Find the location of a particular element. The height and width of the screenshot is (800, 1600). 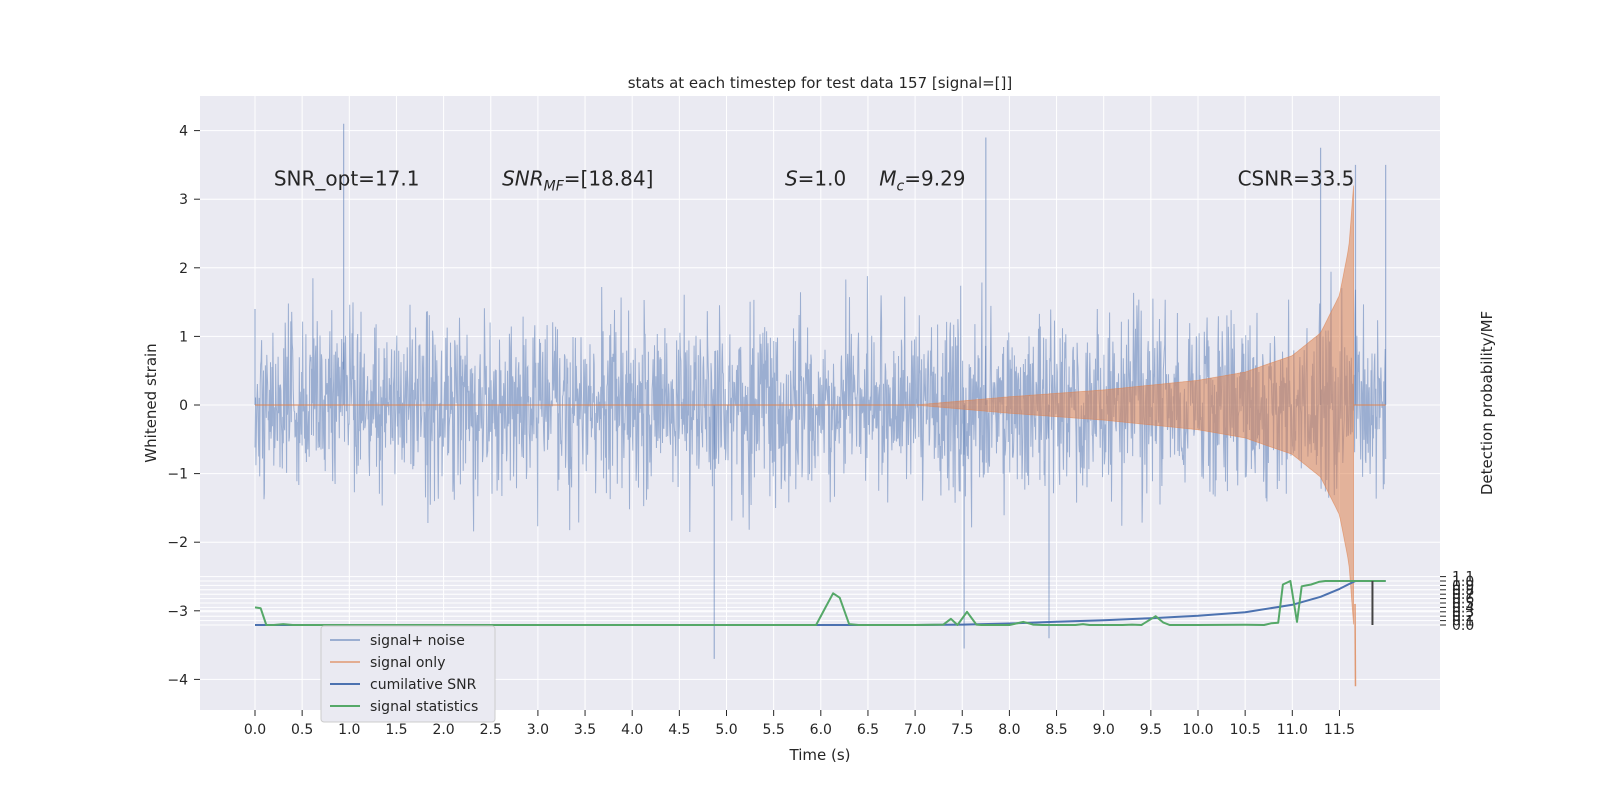

x-tick-label: 9.0 is located at coordinates (1104, 730).